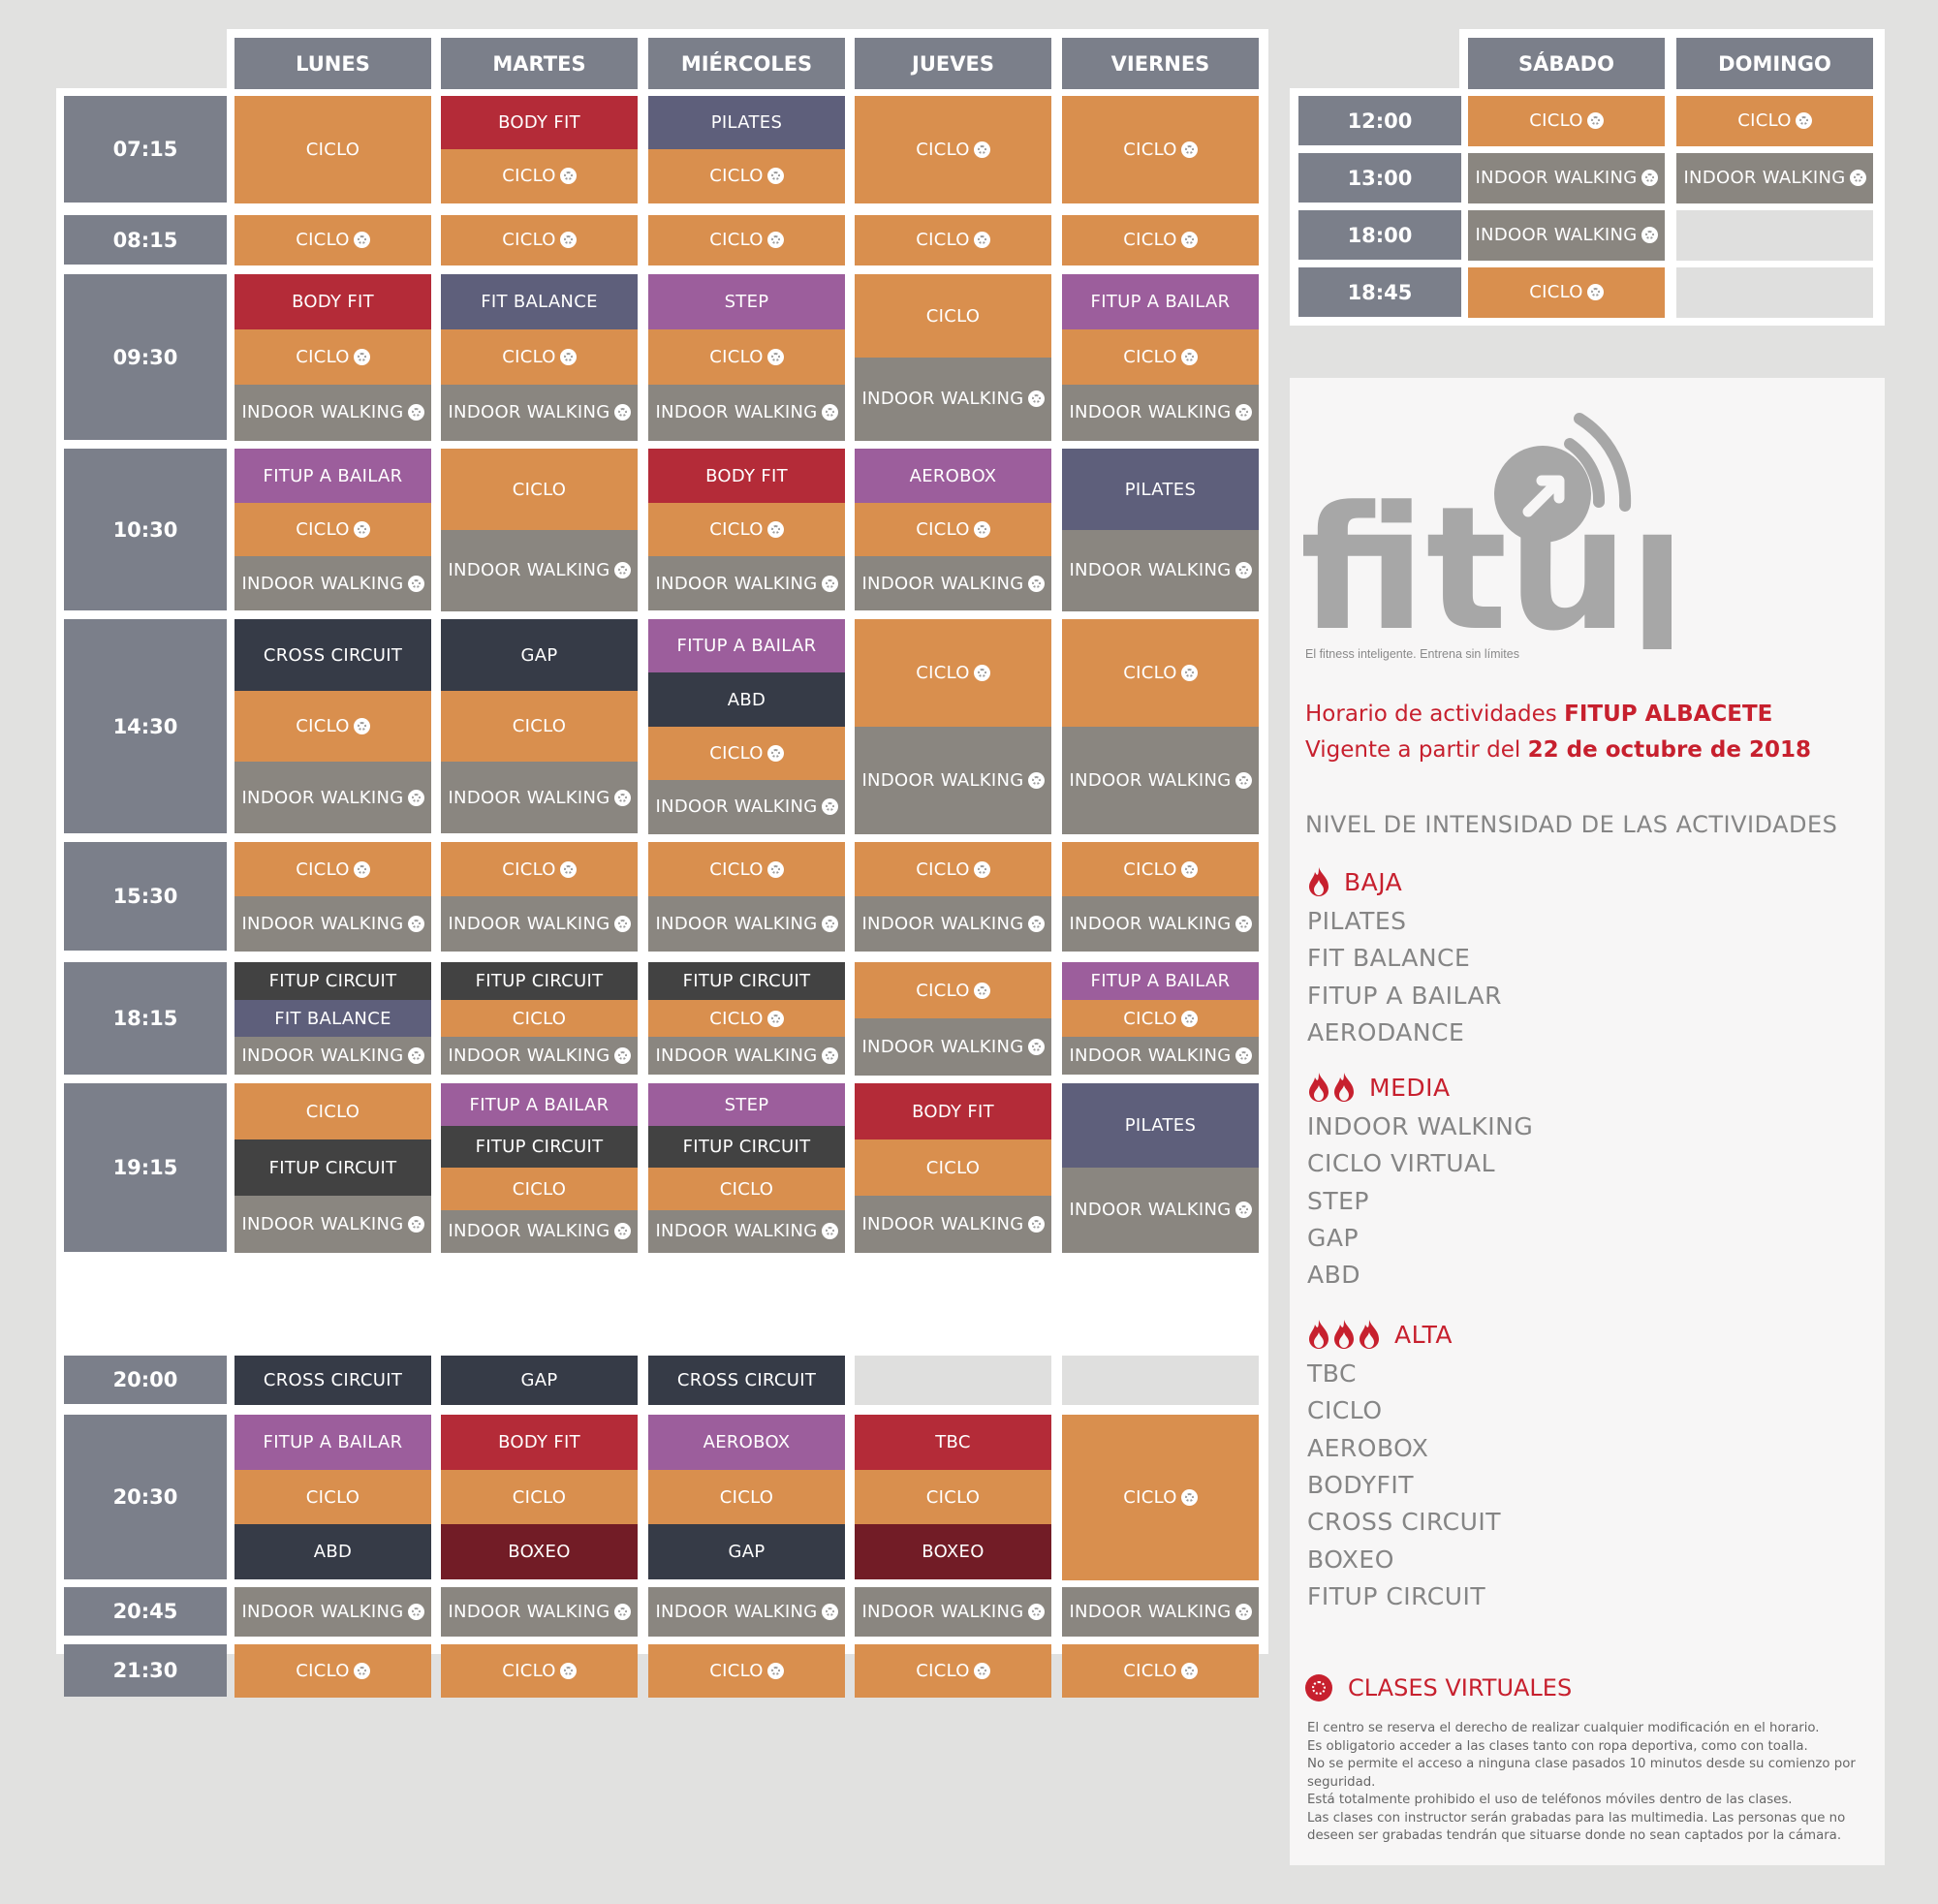 The width and height of the screenshot is (1938, 1904). I want to click on class-aerobox: AEROBOX, so click(746, 1443).